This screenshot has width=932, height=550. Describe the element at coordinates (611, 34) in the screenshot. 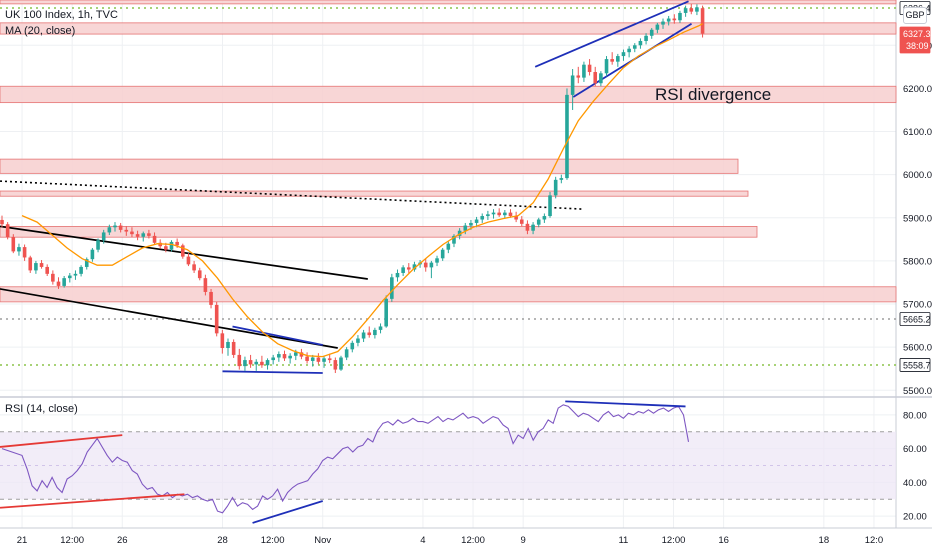

I see `rising-wedge-top` at that location.